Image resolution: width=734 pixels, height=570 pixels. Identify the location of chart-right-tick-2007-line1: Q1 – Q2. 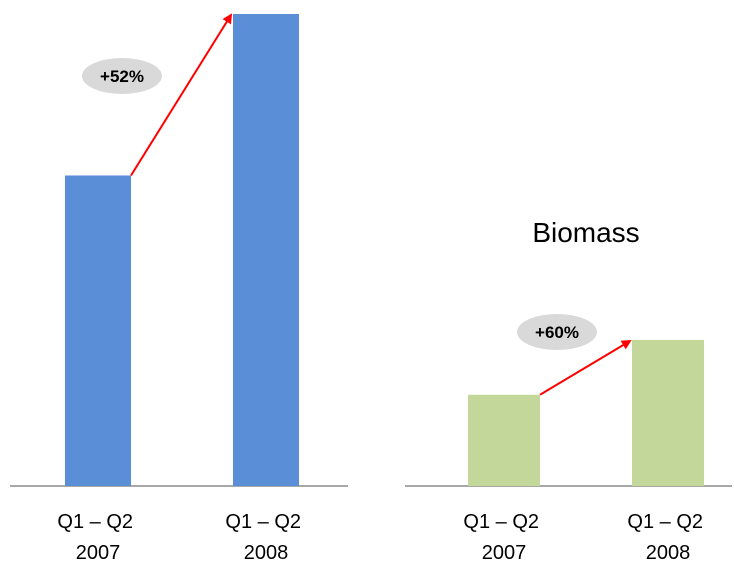
(501, 522).